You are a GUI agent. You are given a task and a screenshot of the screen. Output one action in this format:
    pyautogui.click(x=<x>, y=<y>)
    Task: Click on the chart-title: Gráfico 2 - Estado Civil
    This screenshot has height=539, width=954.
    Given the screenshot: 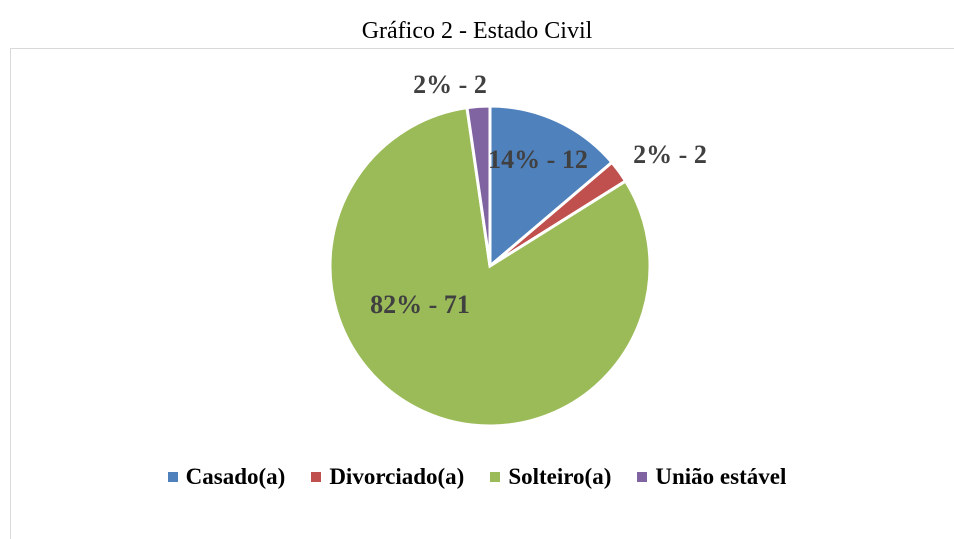 What is the action you would take?
    pyautogui.click(x=477, y=31)
    